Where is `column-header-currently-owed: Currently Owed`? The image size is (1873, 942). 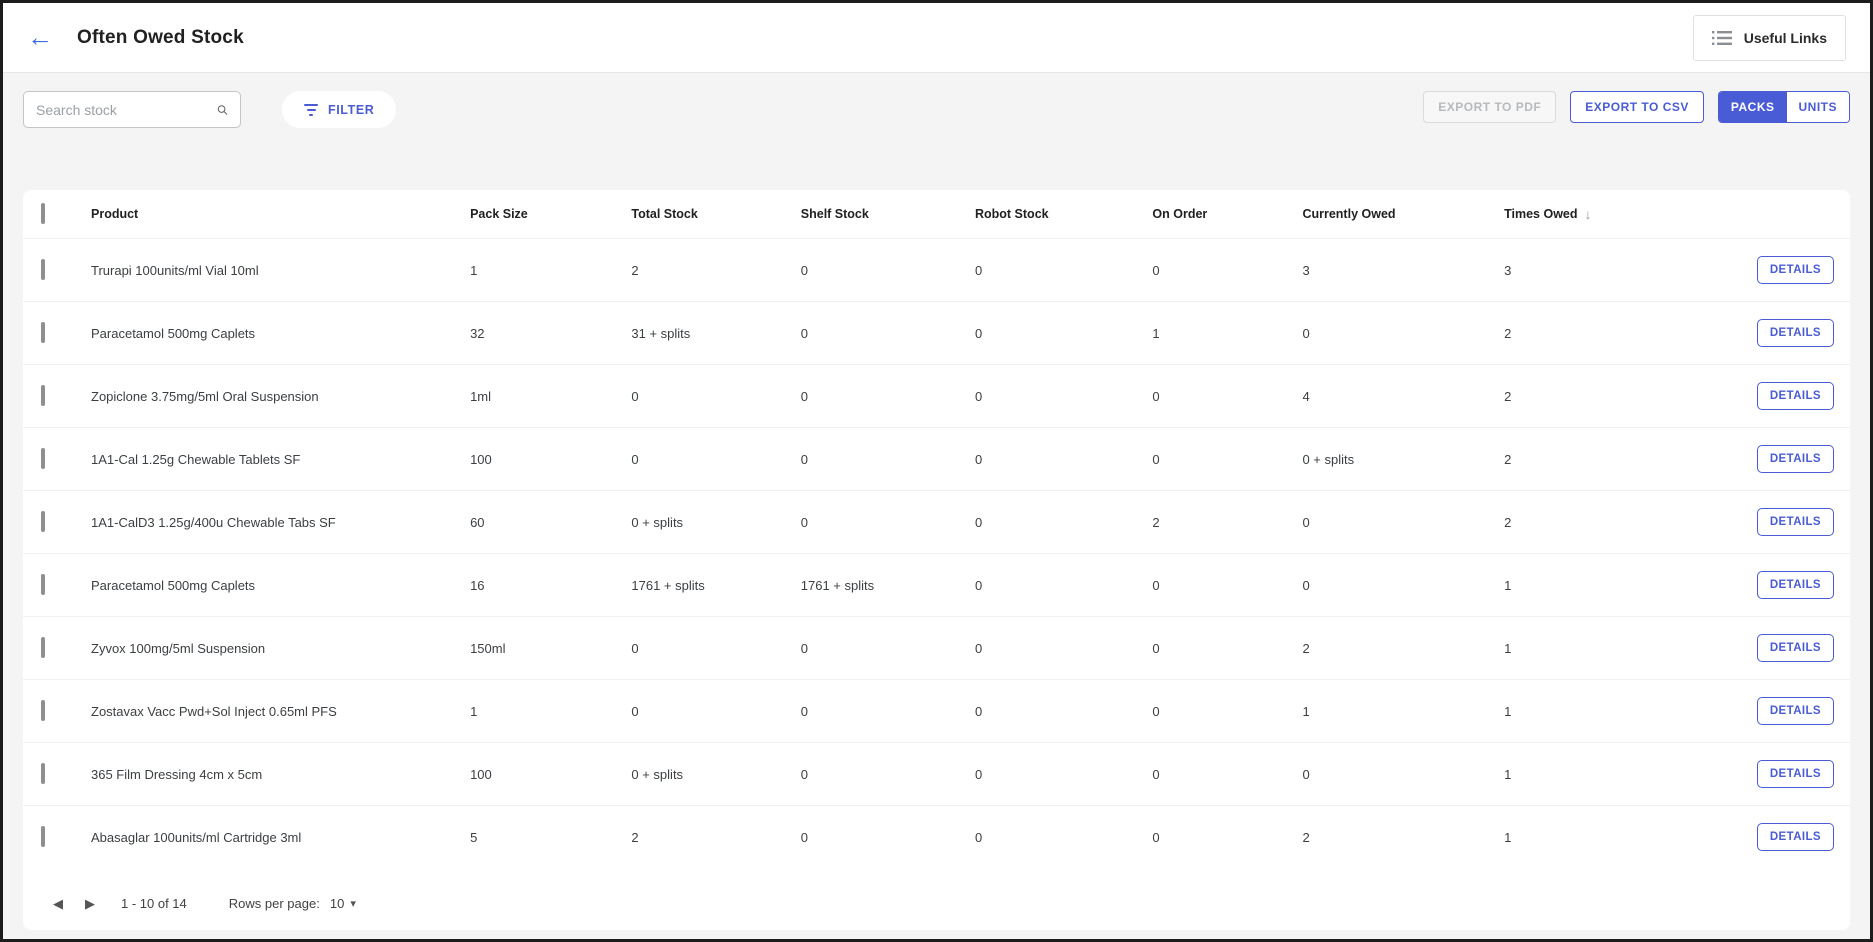
column-header-currently-owed: Currently Owed is located at coordinates (1349, 214).